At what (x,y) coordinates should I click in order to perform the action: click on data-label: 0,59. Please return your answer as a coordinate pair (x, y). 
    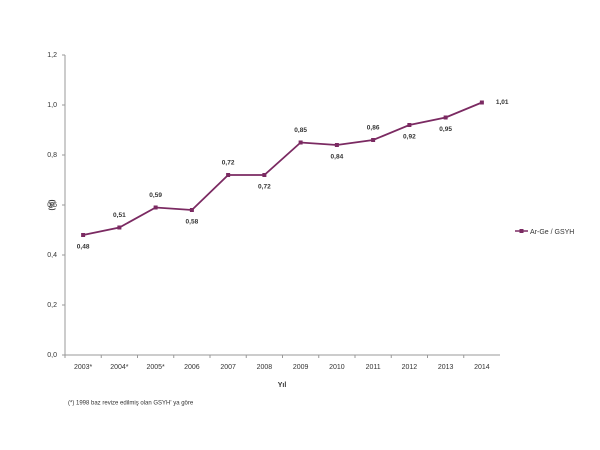
    Looking at the image, I should click on (155, 195).